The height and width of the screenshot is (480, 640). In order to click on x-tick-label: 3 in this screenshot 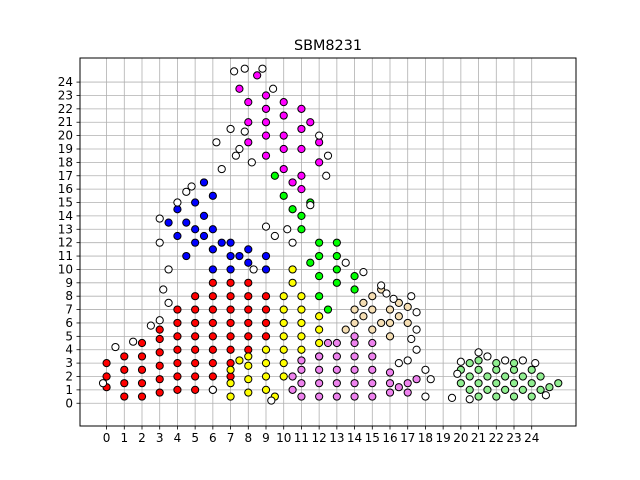, I will do `click(160, 438)`.